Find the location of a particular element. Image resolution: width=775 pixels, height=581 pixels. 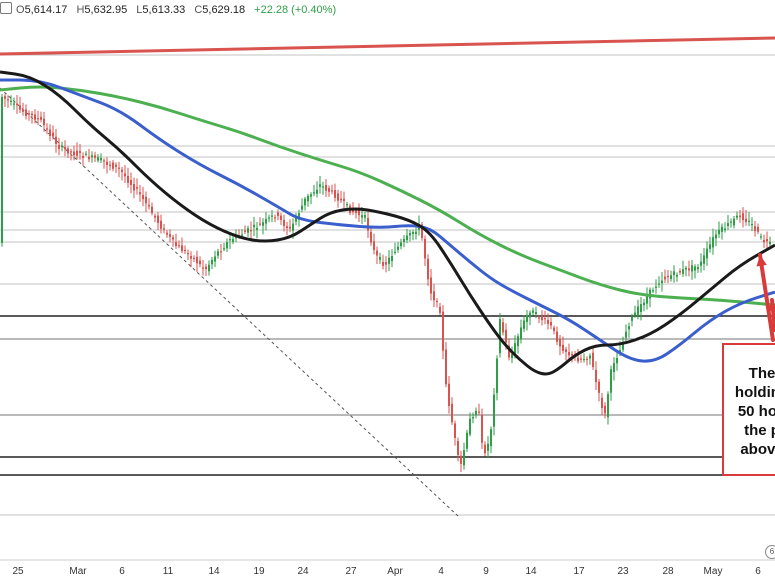

chart-settings-icon: 6 is located at coordinates (770, 552).